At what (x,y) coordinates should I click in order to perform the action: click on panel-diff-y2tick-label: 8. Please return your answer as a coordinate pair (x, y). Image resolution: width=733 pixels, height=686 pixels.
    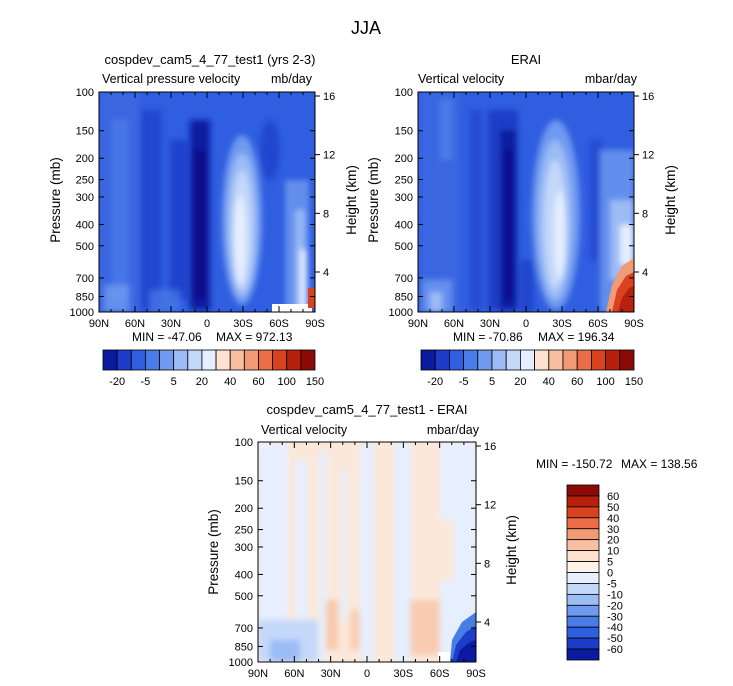
    Looking at the image, I should click on (487, 564).